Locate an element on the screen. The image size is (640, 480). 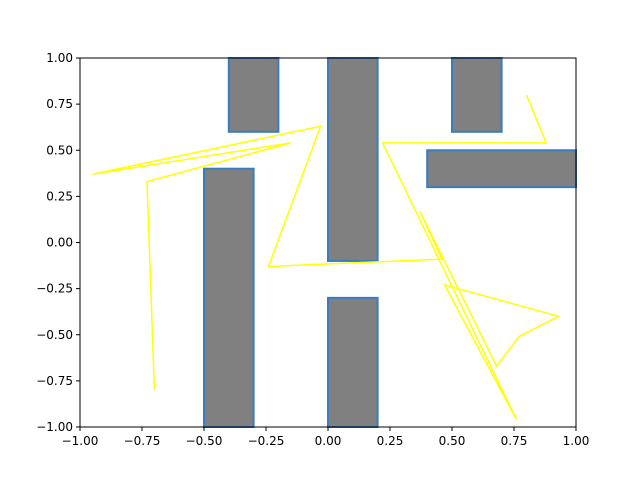
y-tick-label: −0.25 is located at coordinates (54, 289).